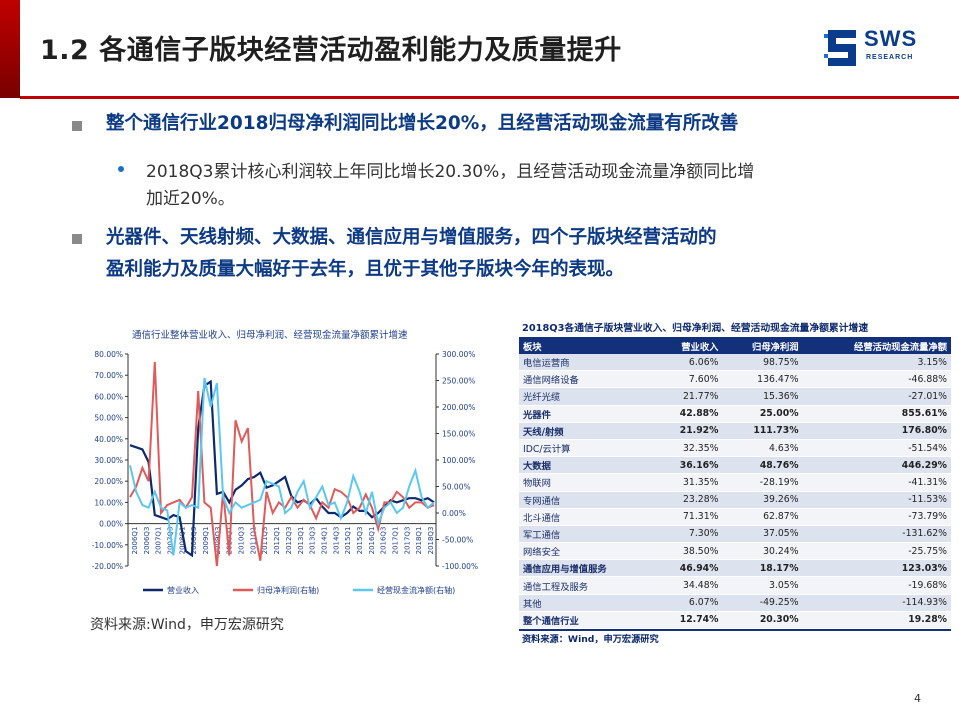 The width and height of the screenshot is (959, 719). I want to click on x-tick-label: 2011Q1, so click(253, 541).